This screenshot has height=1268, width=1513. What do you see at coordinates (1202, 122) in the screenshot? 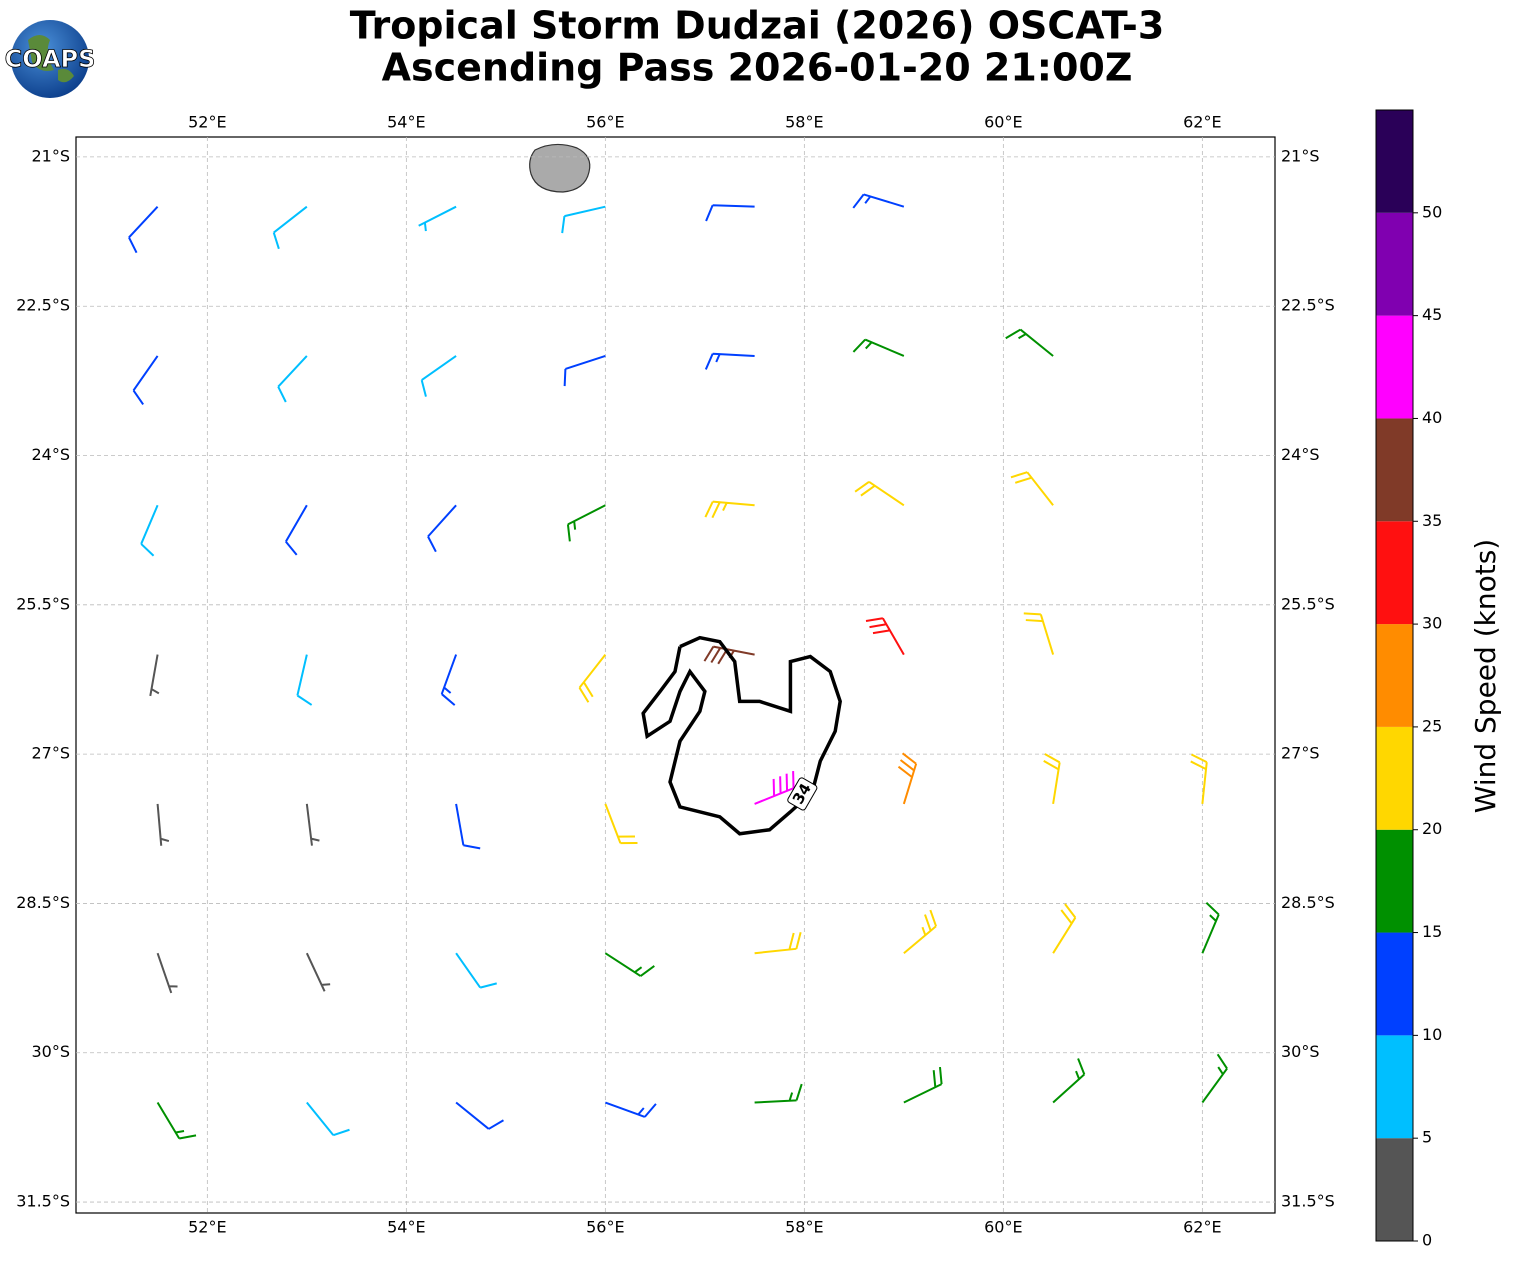
I see `x-tick-label: 62°E` at bounding box center [1202, 122].